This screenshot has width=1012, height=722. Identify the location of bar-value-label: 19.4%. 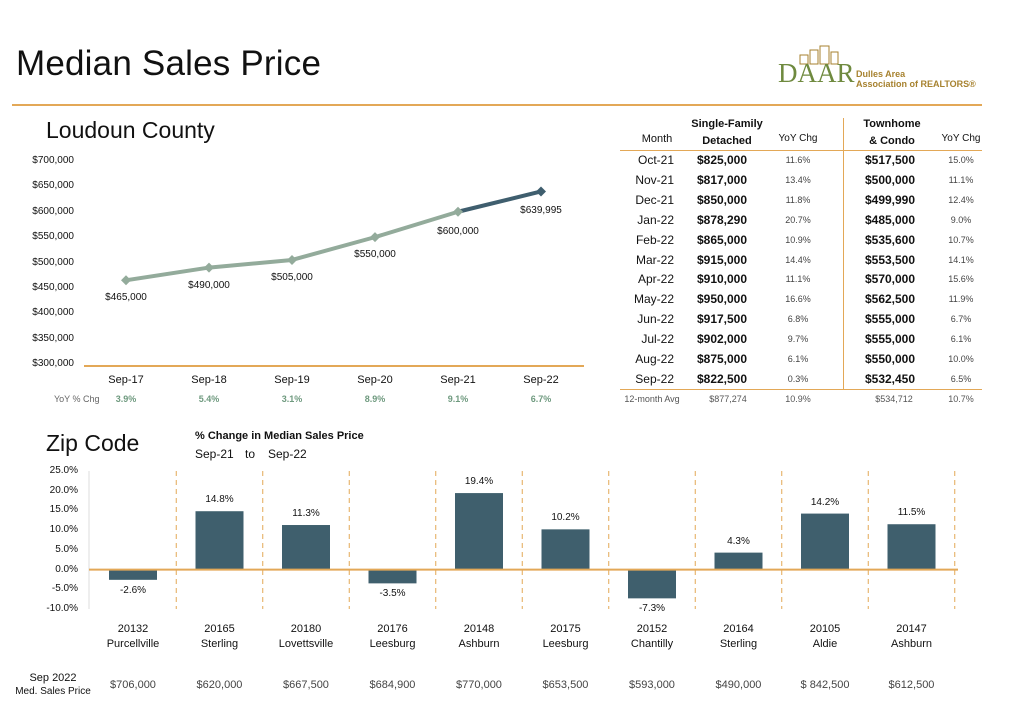
(479, 482).